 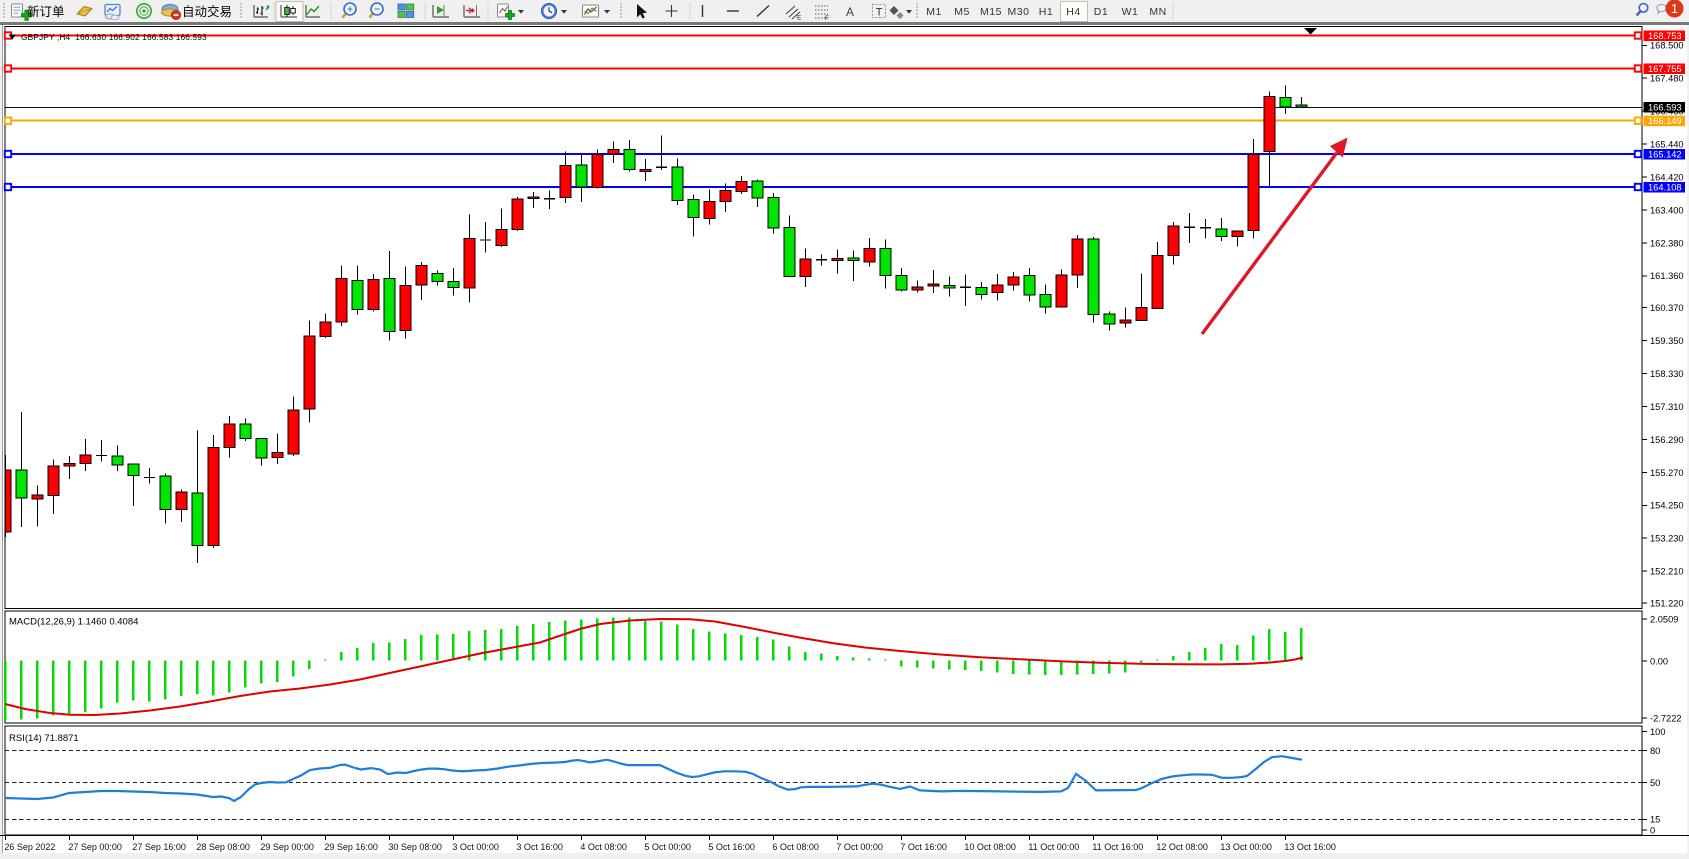 I want to click on svg-text: 156.290, so click(x=1667, y=440).